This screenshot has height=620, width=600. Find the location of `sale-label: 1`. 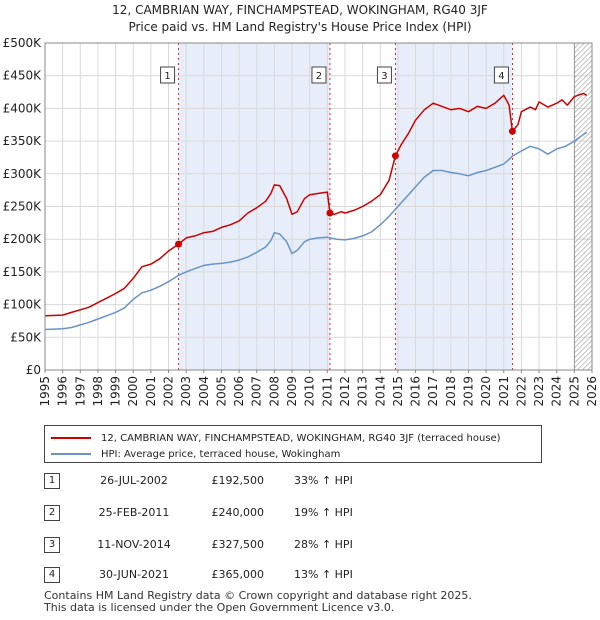

sale-label: 1 is located at coordinates (167, 76).